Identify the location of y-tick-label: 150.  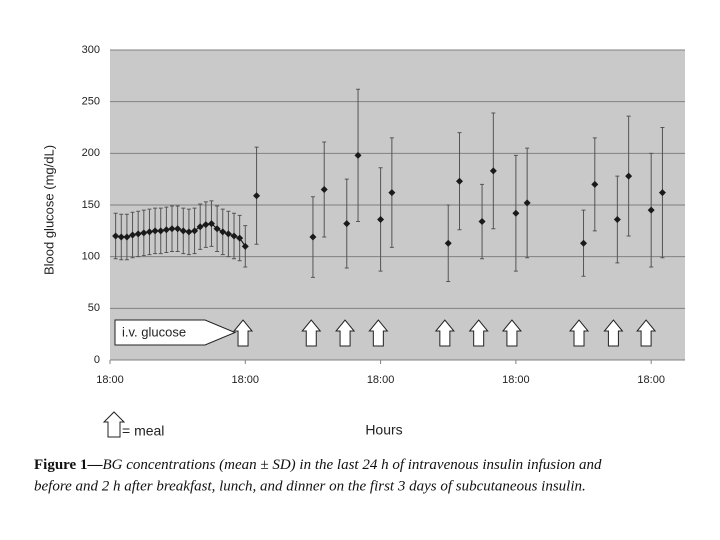
(91, 205).